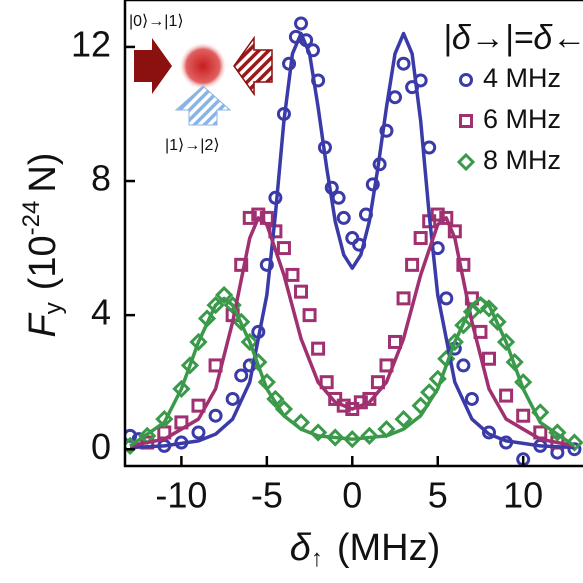 This screenshot has width=583, height=583. Describe the element at coordinates (203, 105) in the screenshot. I see `arrow-up` at that location.